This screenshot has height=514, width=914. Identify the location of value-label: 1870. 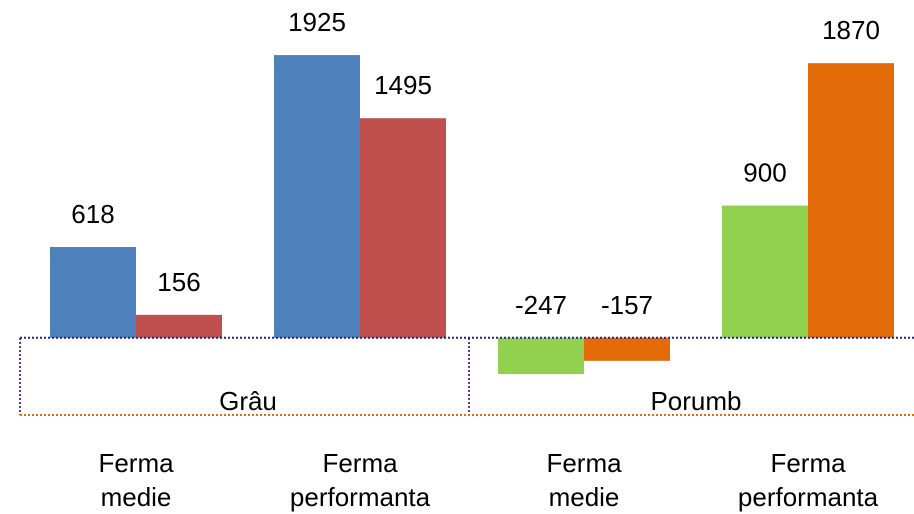
(851, 30).